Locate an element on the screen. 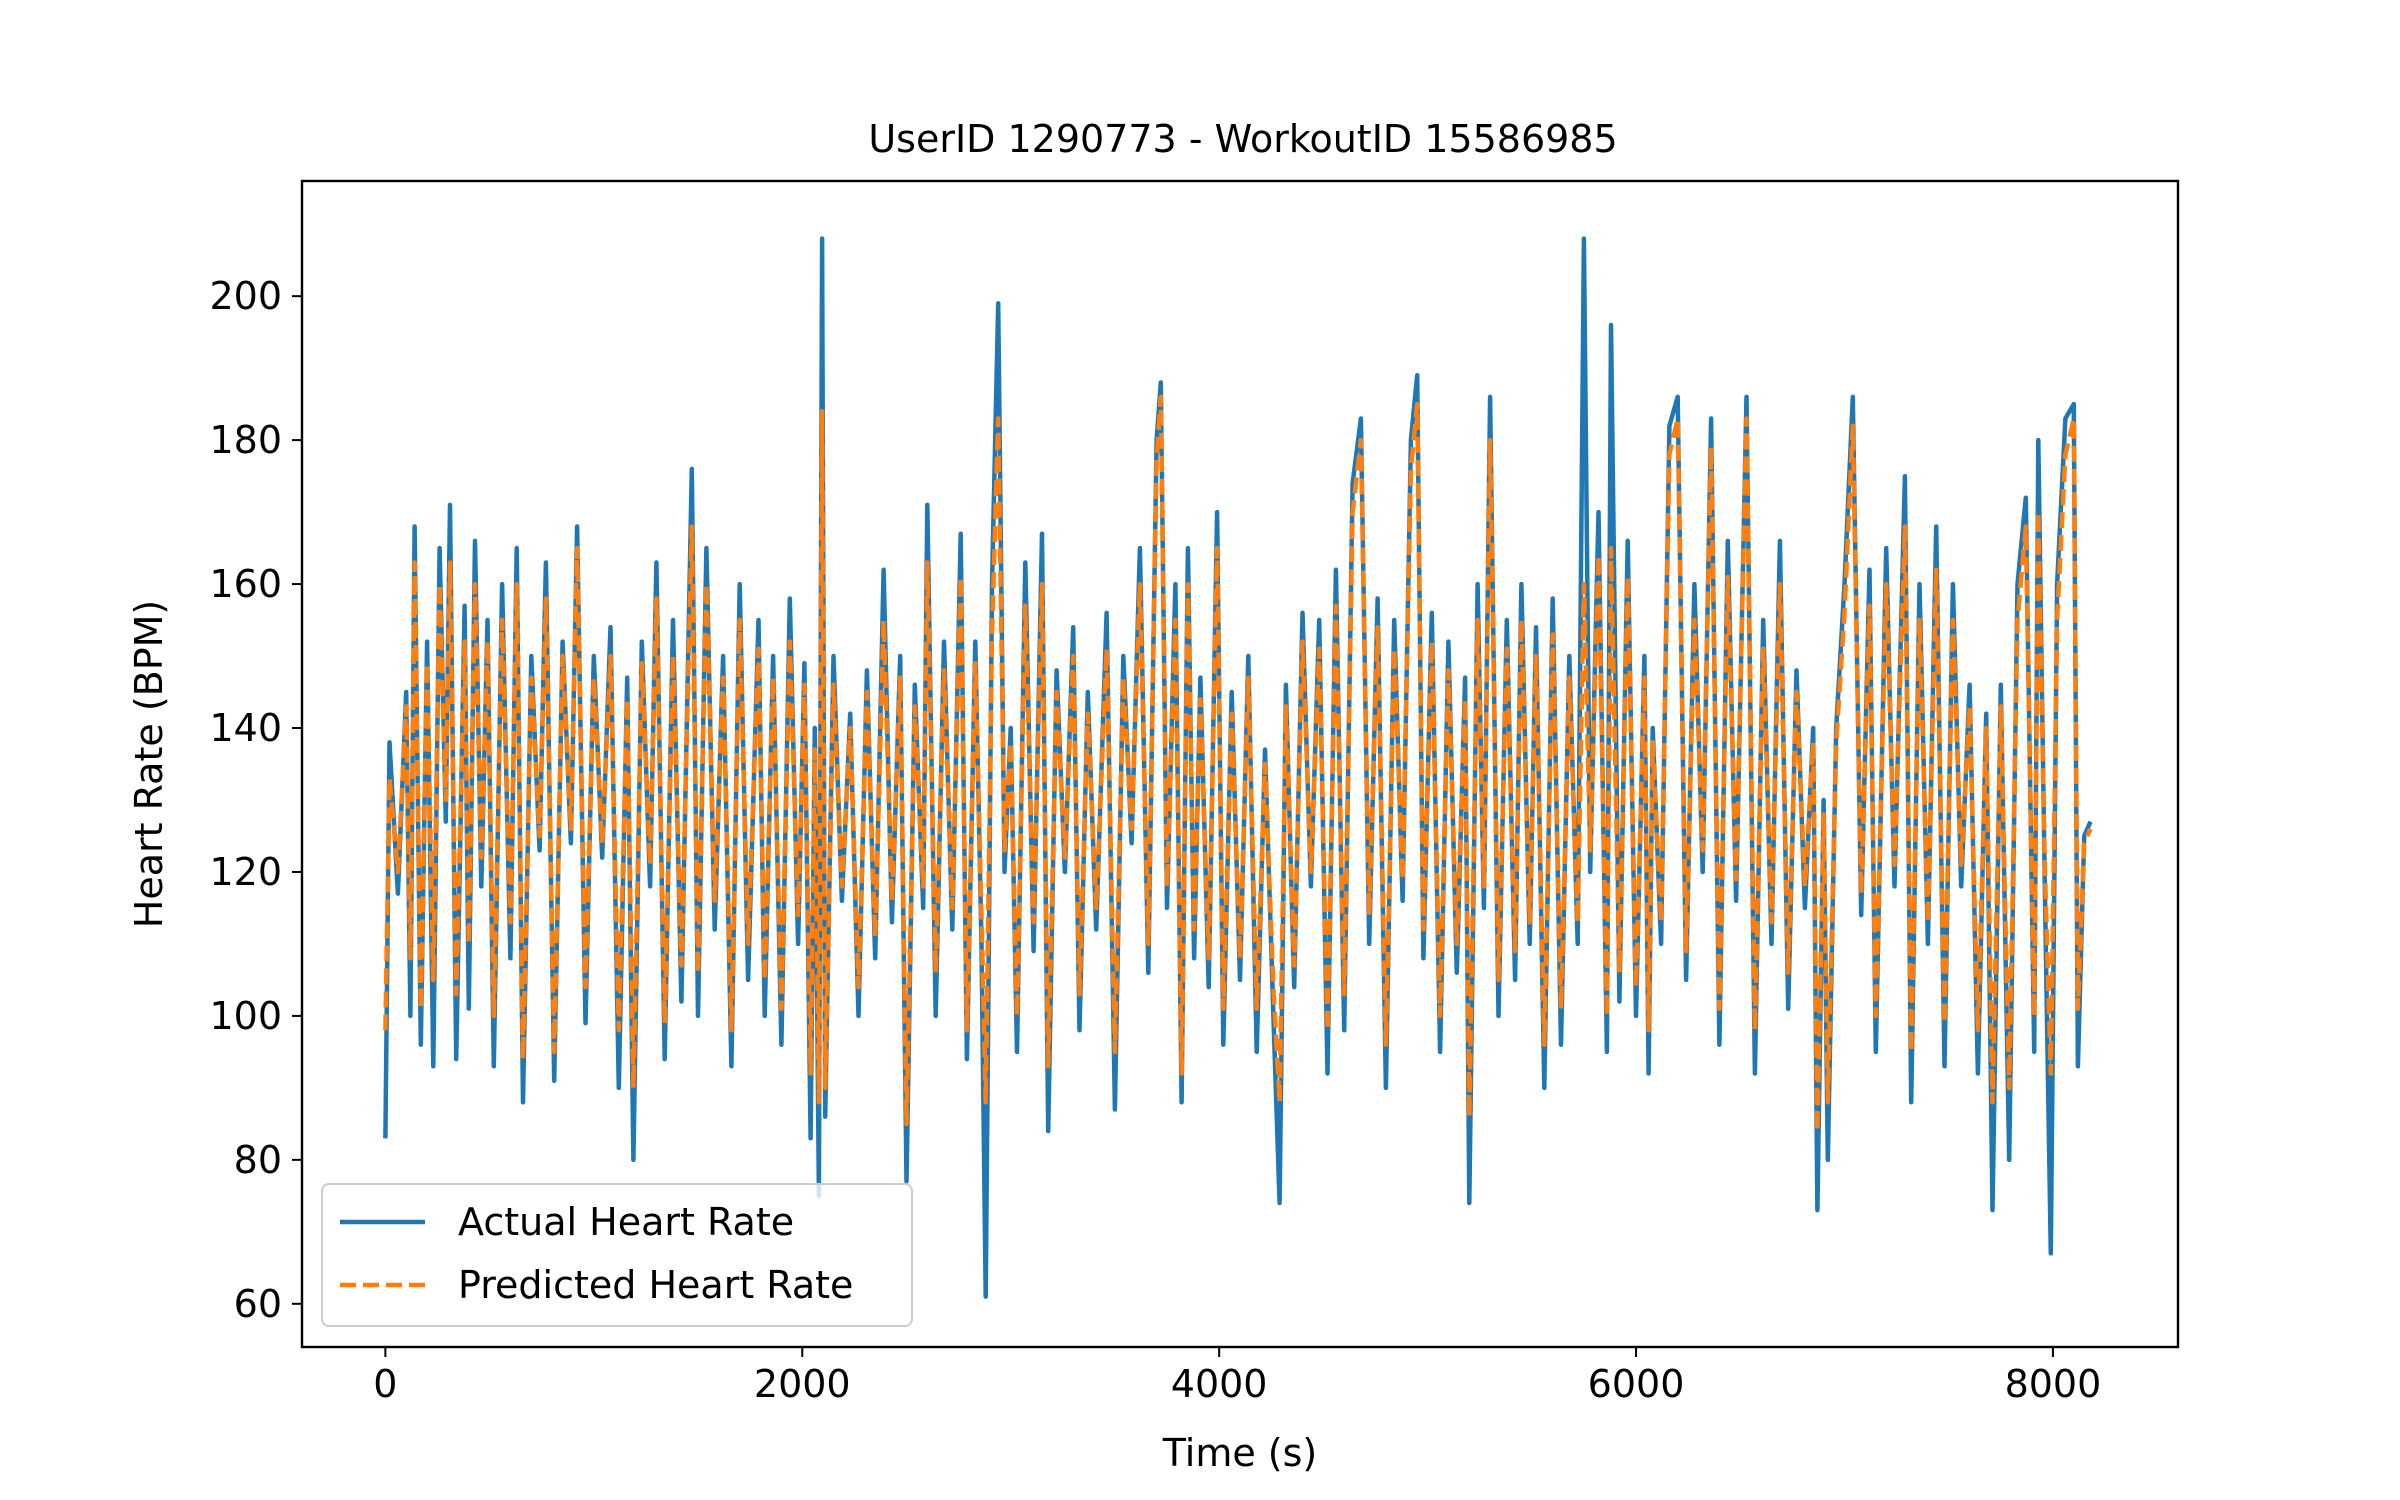  x-tick-label: 4000 is located at coordinates (1219, 1384).